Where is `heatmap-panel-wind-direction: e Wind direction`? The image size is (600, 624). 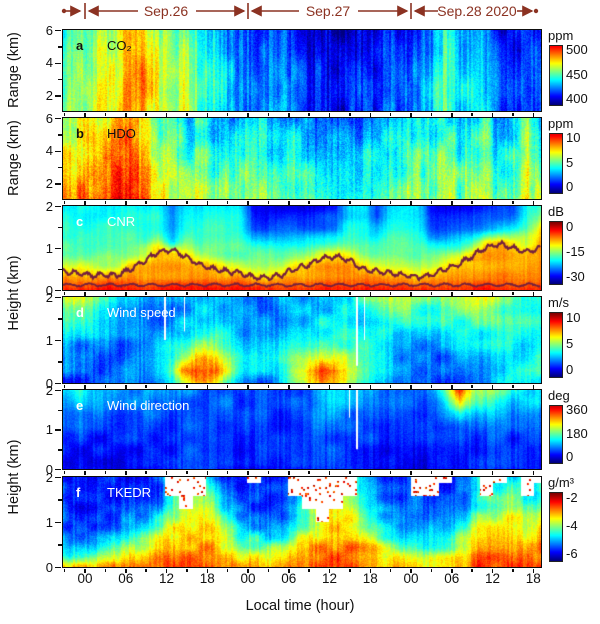
heatmap-panel-wind-direction: e Wind direction is located at coordinates (302, 429).